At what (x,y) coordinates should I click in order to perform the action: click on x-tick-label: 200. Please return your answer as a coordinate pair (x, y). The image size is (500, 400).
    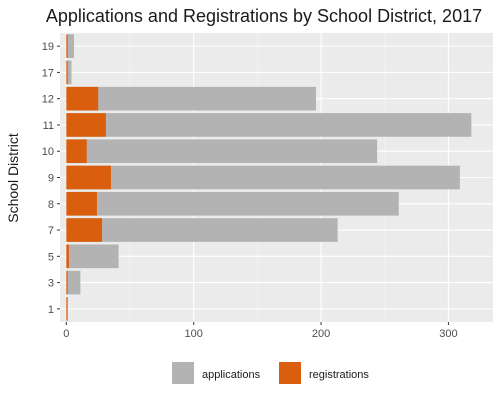
    Looking at the image, I should click on (321, 334).